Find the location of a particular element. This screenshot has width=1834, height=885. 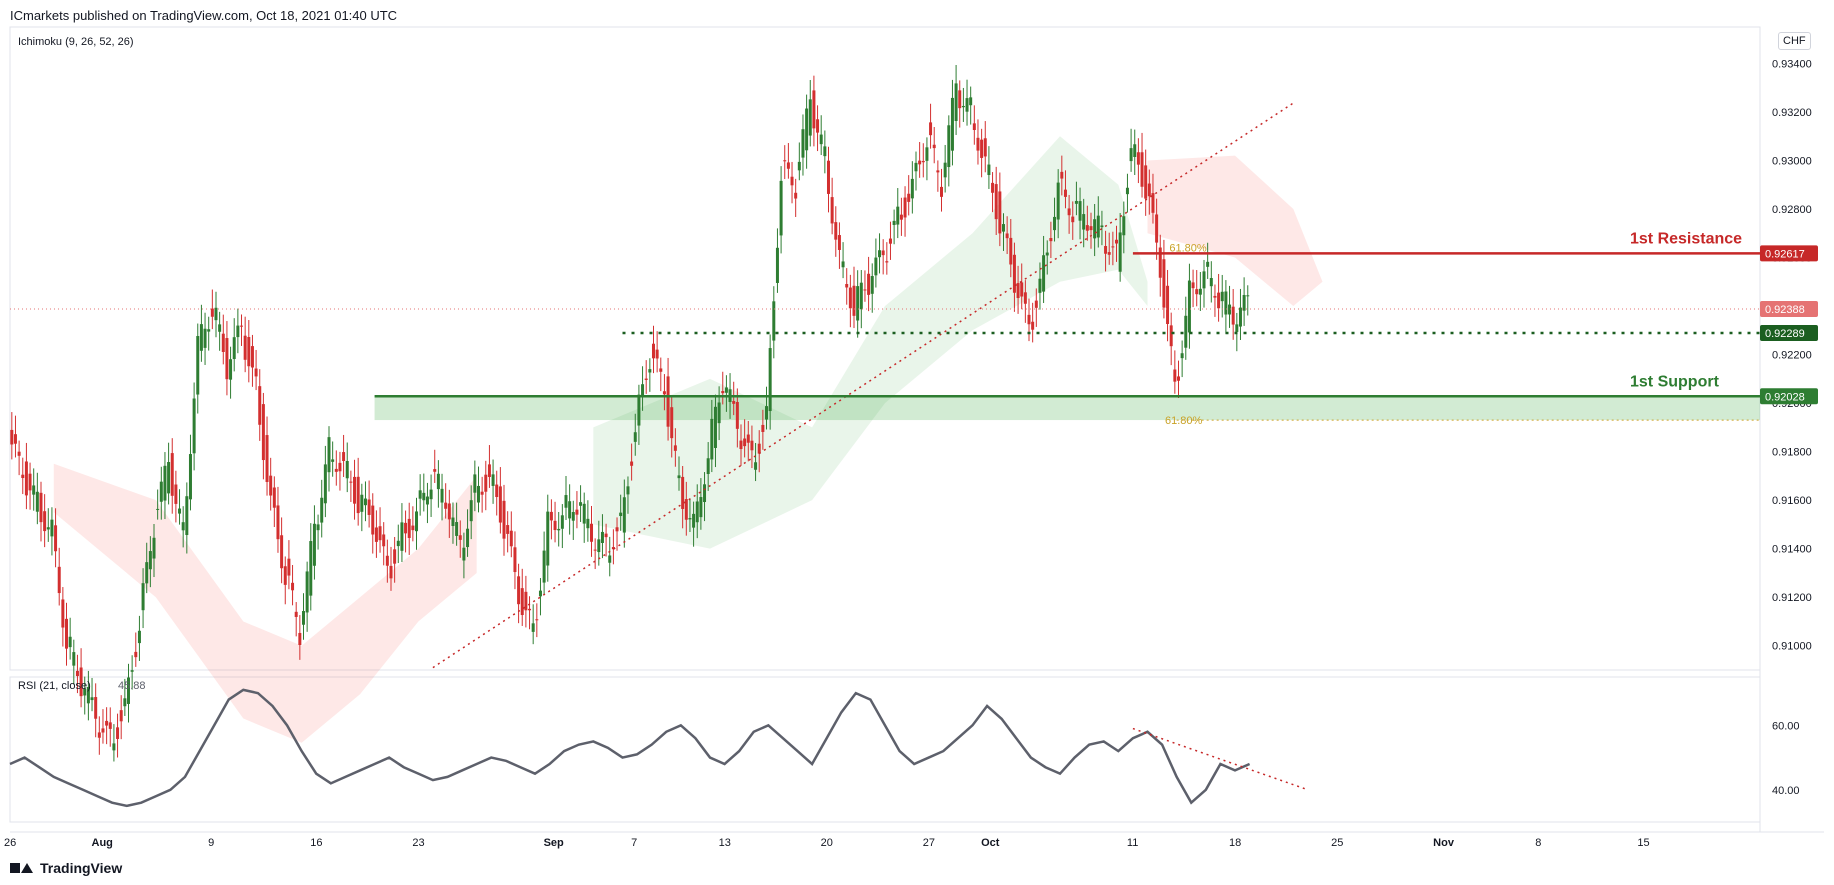

time-tick-label: 15 is located at coordinates (1643, 843).